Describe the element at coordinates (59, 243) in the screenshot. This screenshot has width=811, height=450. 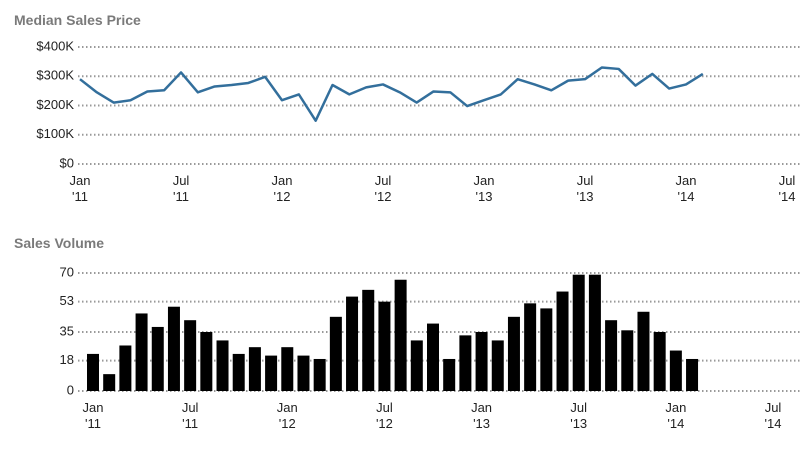
I see `chart-title: Sales Volume` at that location.